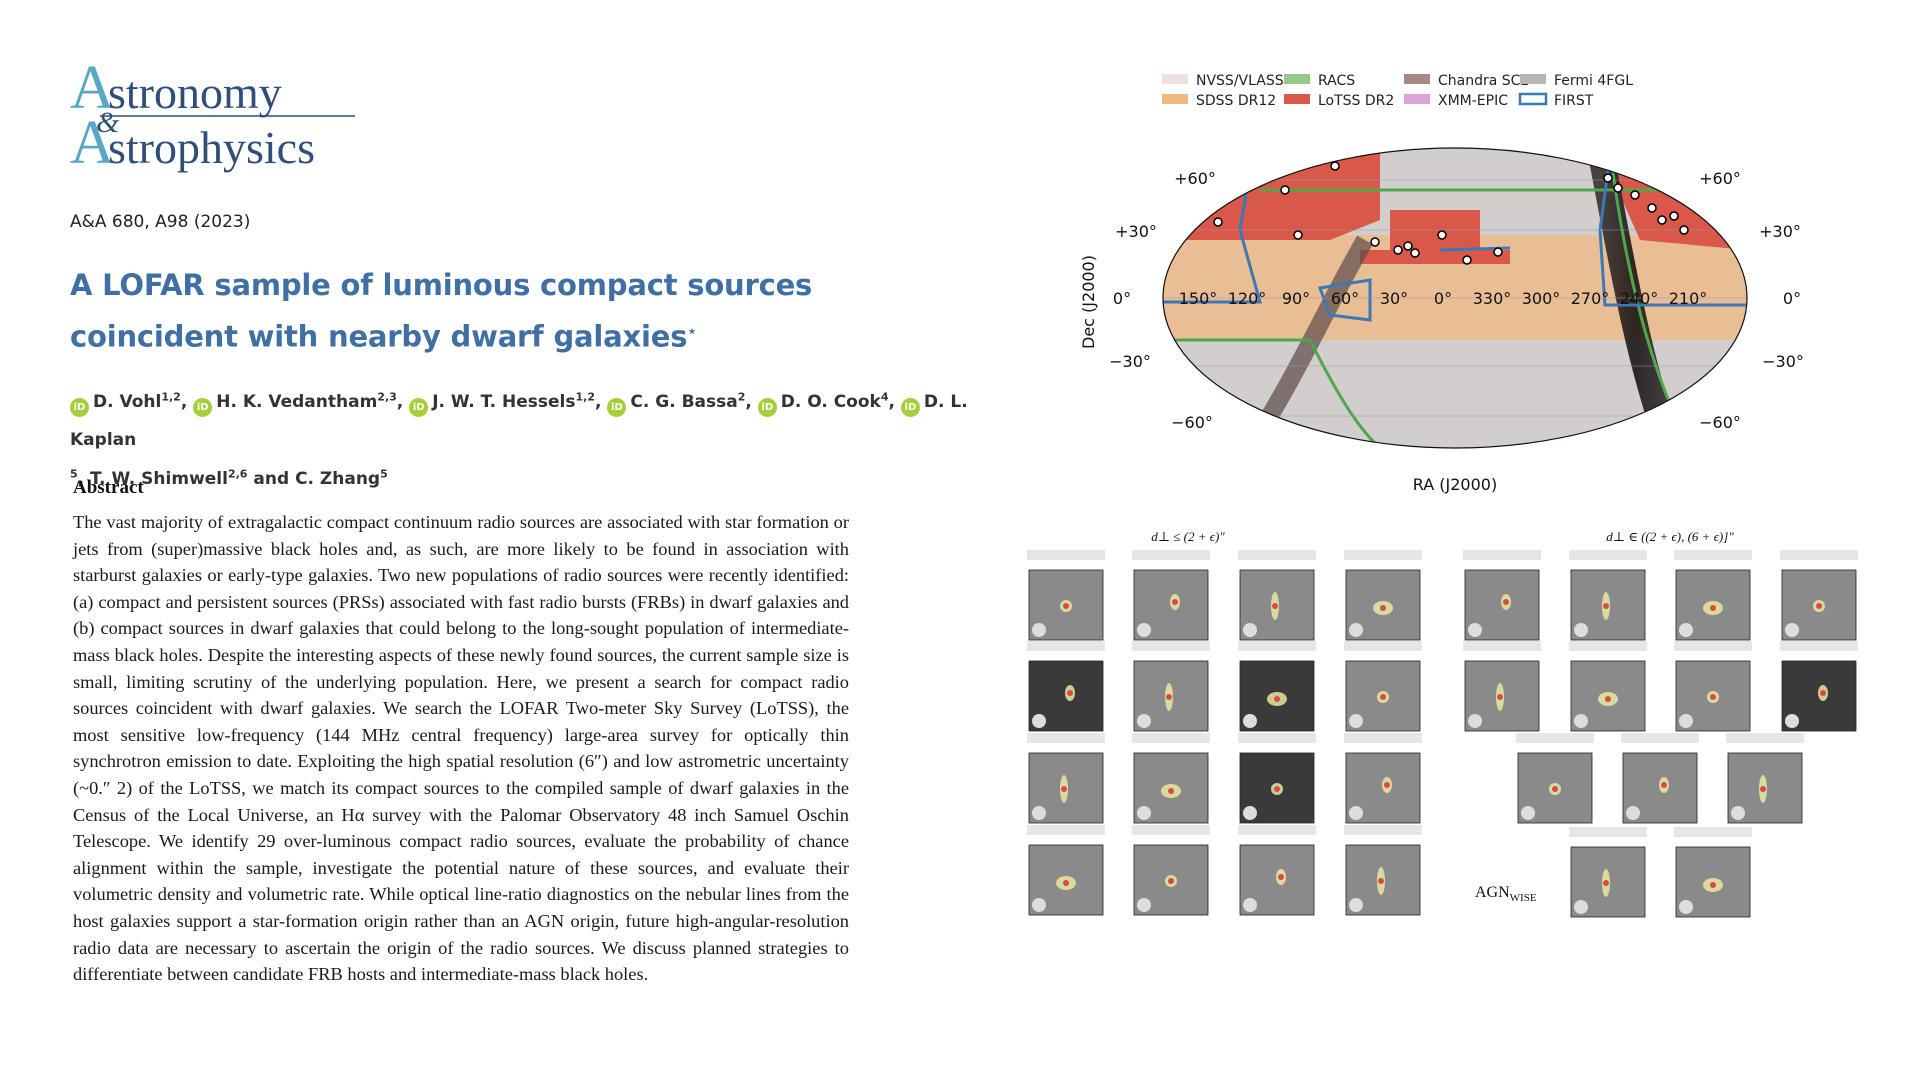 The height and width of the screenshot is (1080, 1920). I want to click on author-name: D. Vohl, so click(127, 401).